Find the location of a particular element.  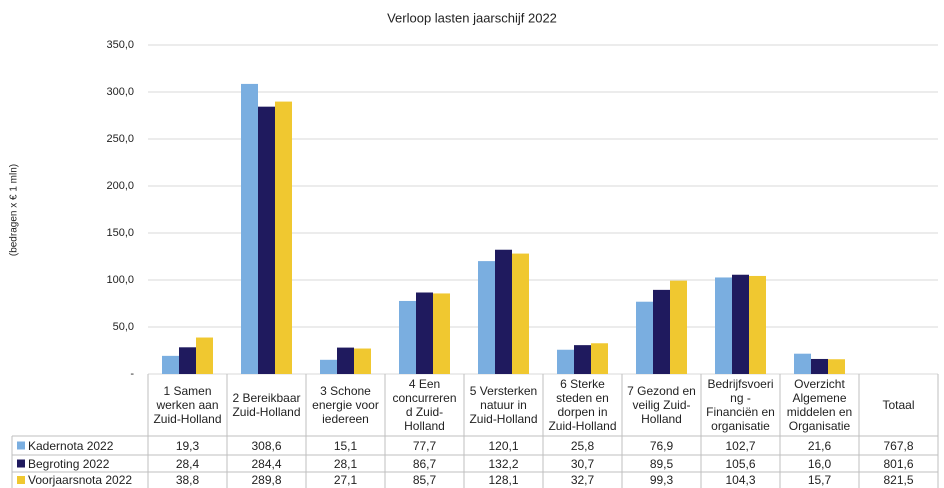

table-total: 801,6 is located at coordinates (898, 463).